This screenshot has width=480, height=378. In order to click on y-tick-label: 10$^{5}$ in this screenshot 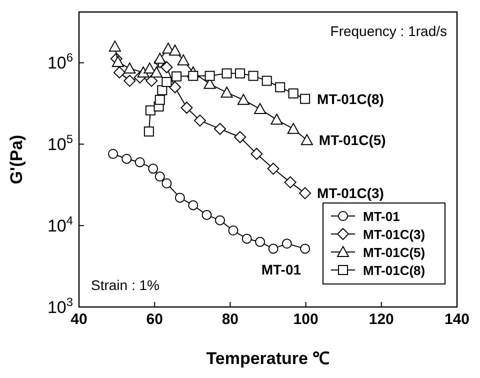, I will do `click(60, 143)`.